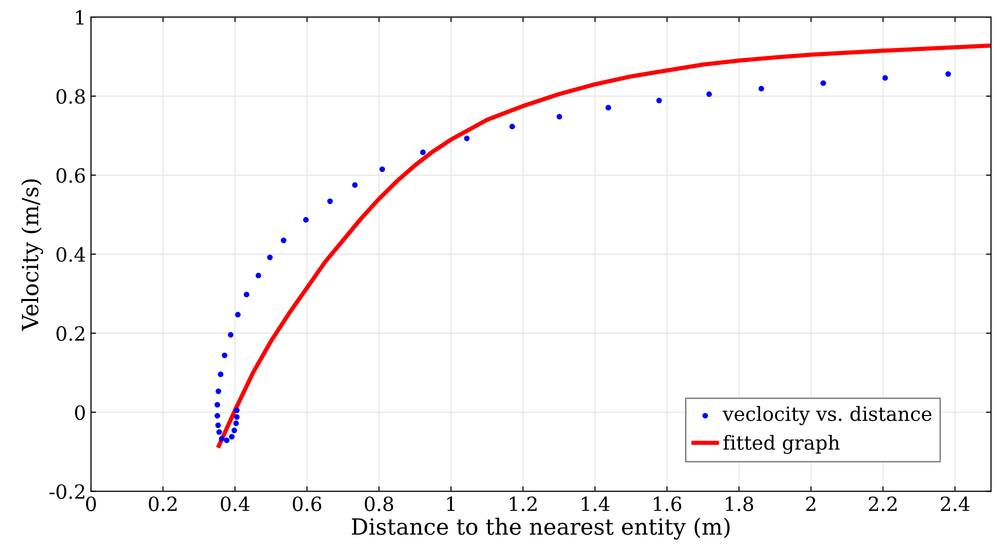 The height and width of the screenshot is (552, 1000). Describe the element at coordinates (70, 333) in the screenshot. I see `y-tick-label: 0.2` at that location.